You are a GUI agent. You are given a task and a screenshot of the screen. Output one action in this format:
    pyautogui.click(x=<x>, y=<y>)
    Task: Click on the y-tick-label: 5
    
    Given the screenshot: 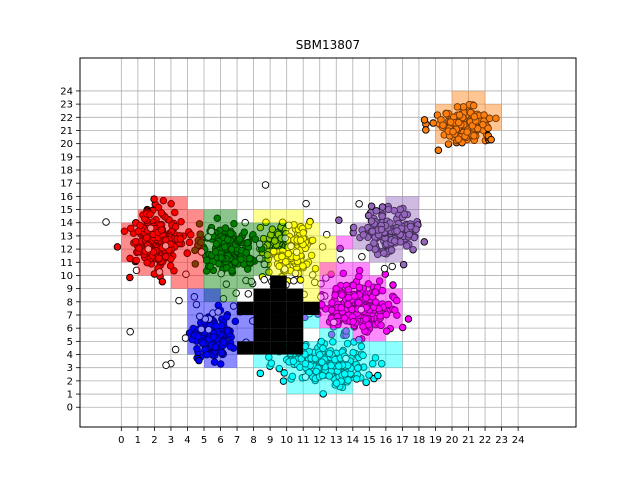 What is the action you would take?
    pyautogui.click(x=70, y=342)
    